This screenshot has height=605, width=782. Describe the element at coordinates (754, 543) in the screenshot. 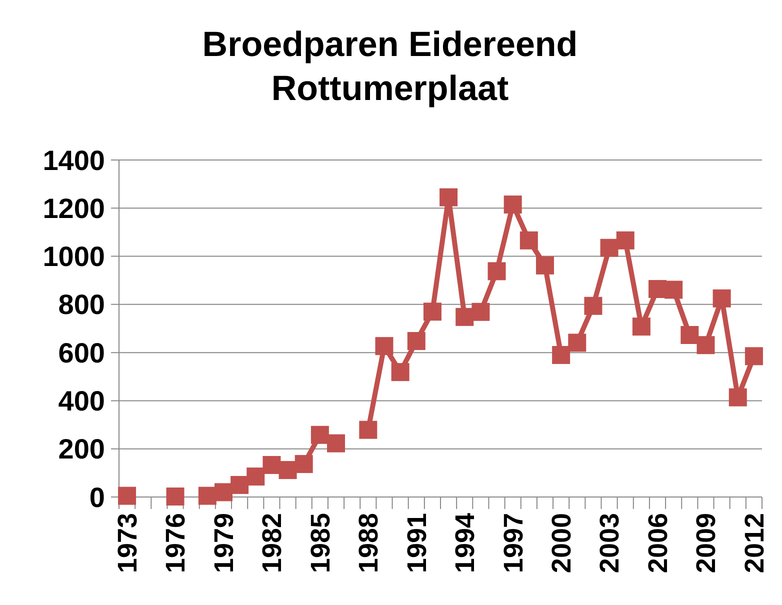

I see `x-tick-label: 2012` at that location.